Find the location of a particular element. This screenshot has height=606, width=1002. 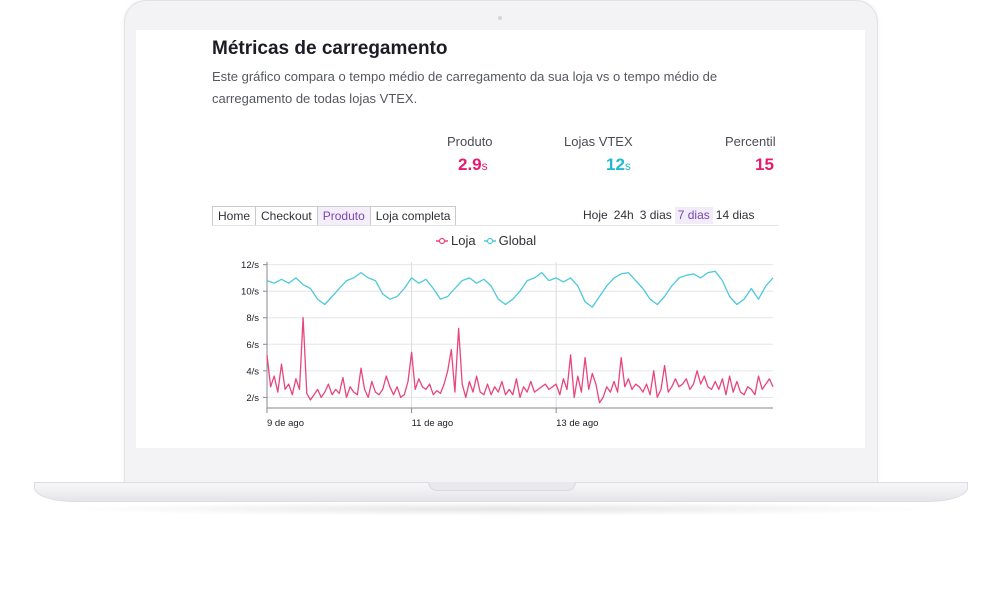

metric-produto-label: Produto is located at coordinates (470, 141).